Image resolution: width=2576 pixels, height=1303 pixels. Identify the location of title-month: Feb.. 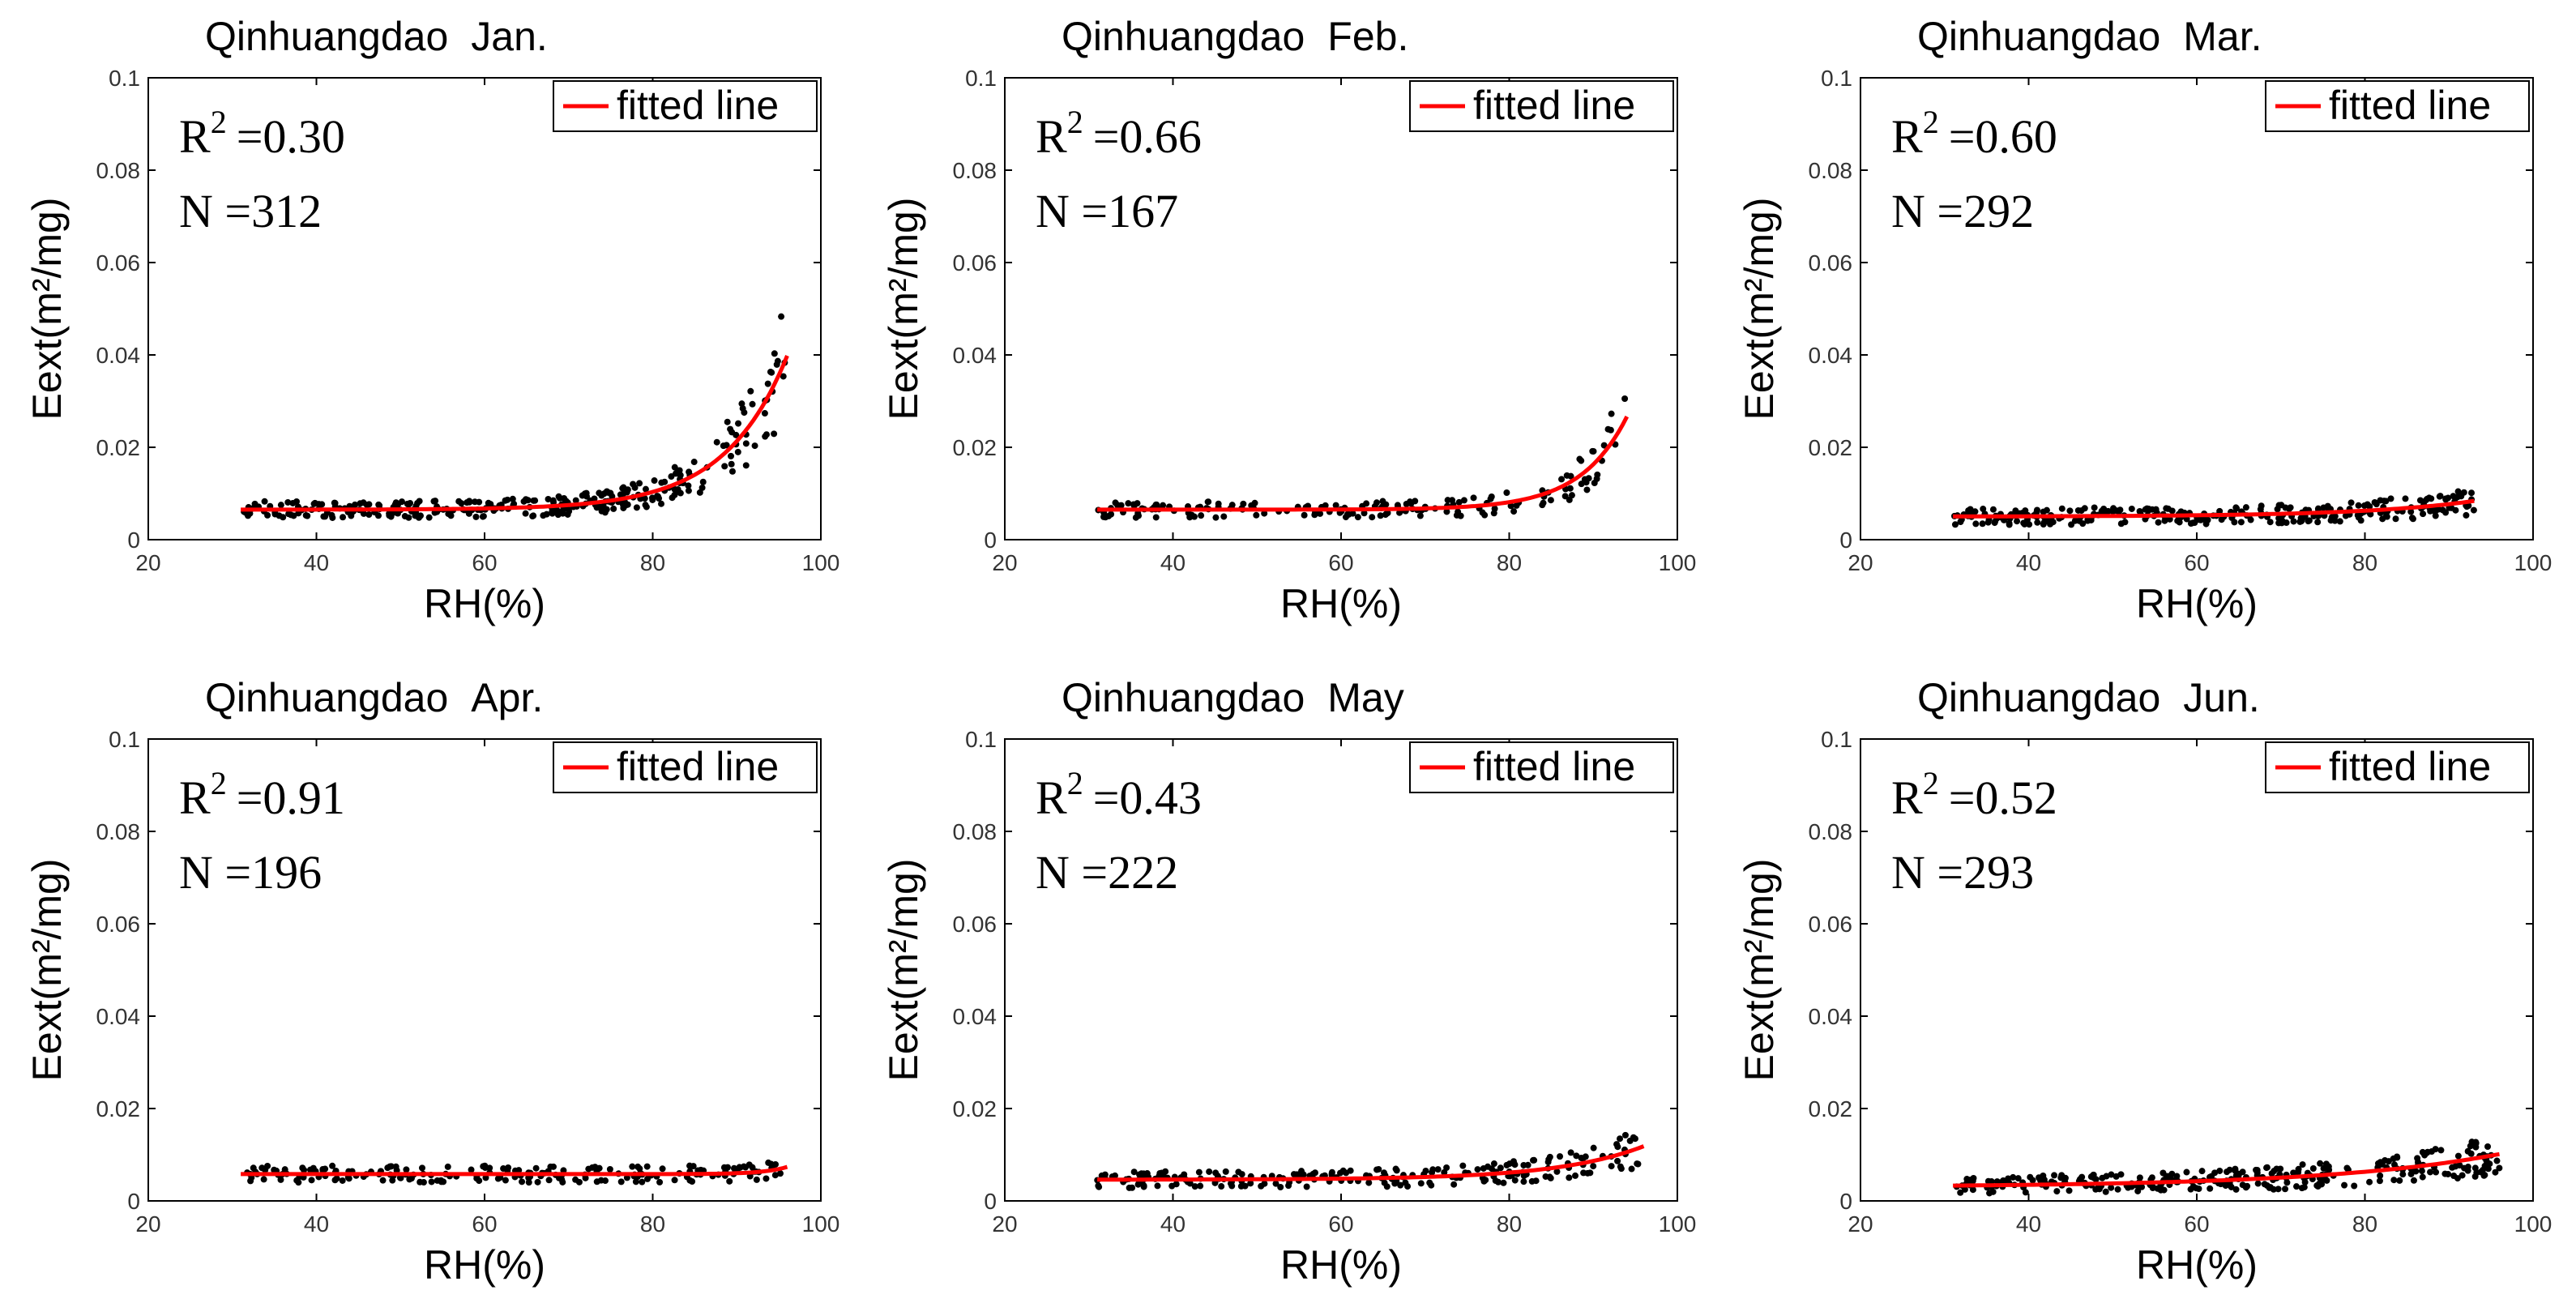
(1367, 36).